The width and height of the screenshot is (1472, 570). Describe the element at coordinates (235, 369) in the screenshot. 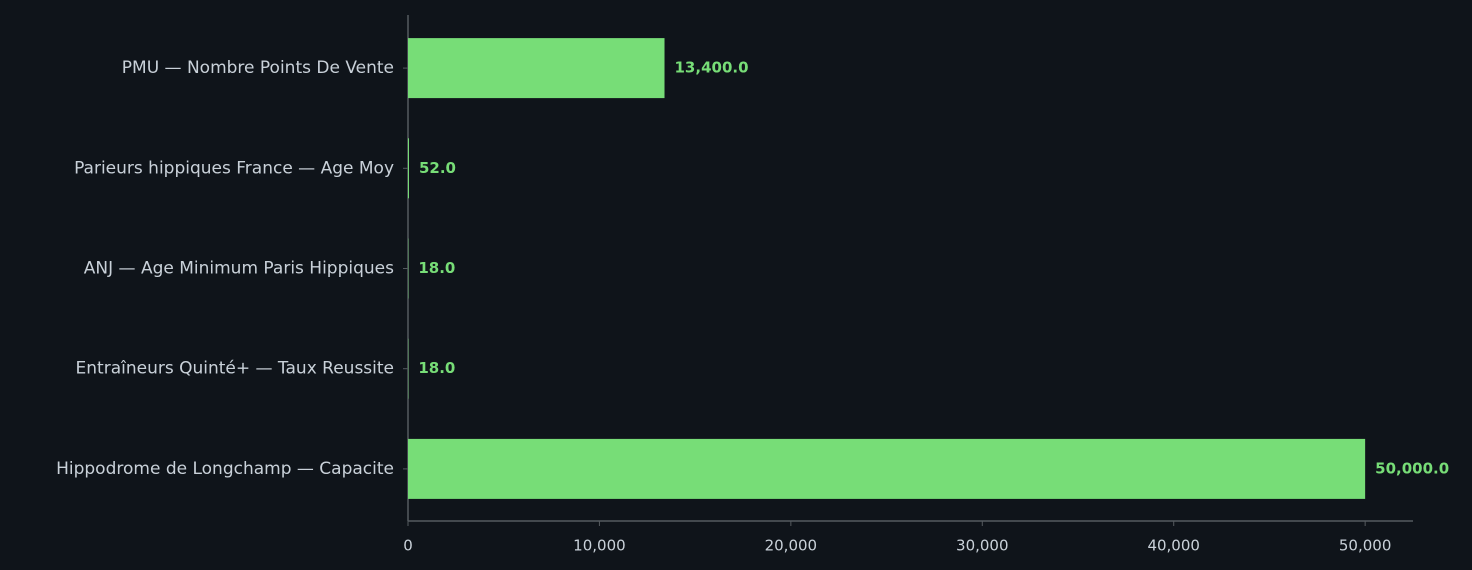

I see `y-tick-label: Entraîneurs Quinté+ — Taux Reussite` at that location.